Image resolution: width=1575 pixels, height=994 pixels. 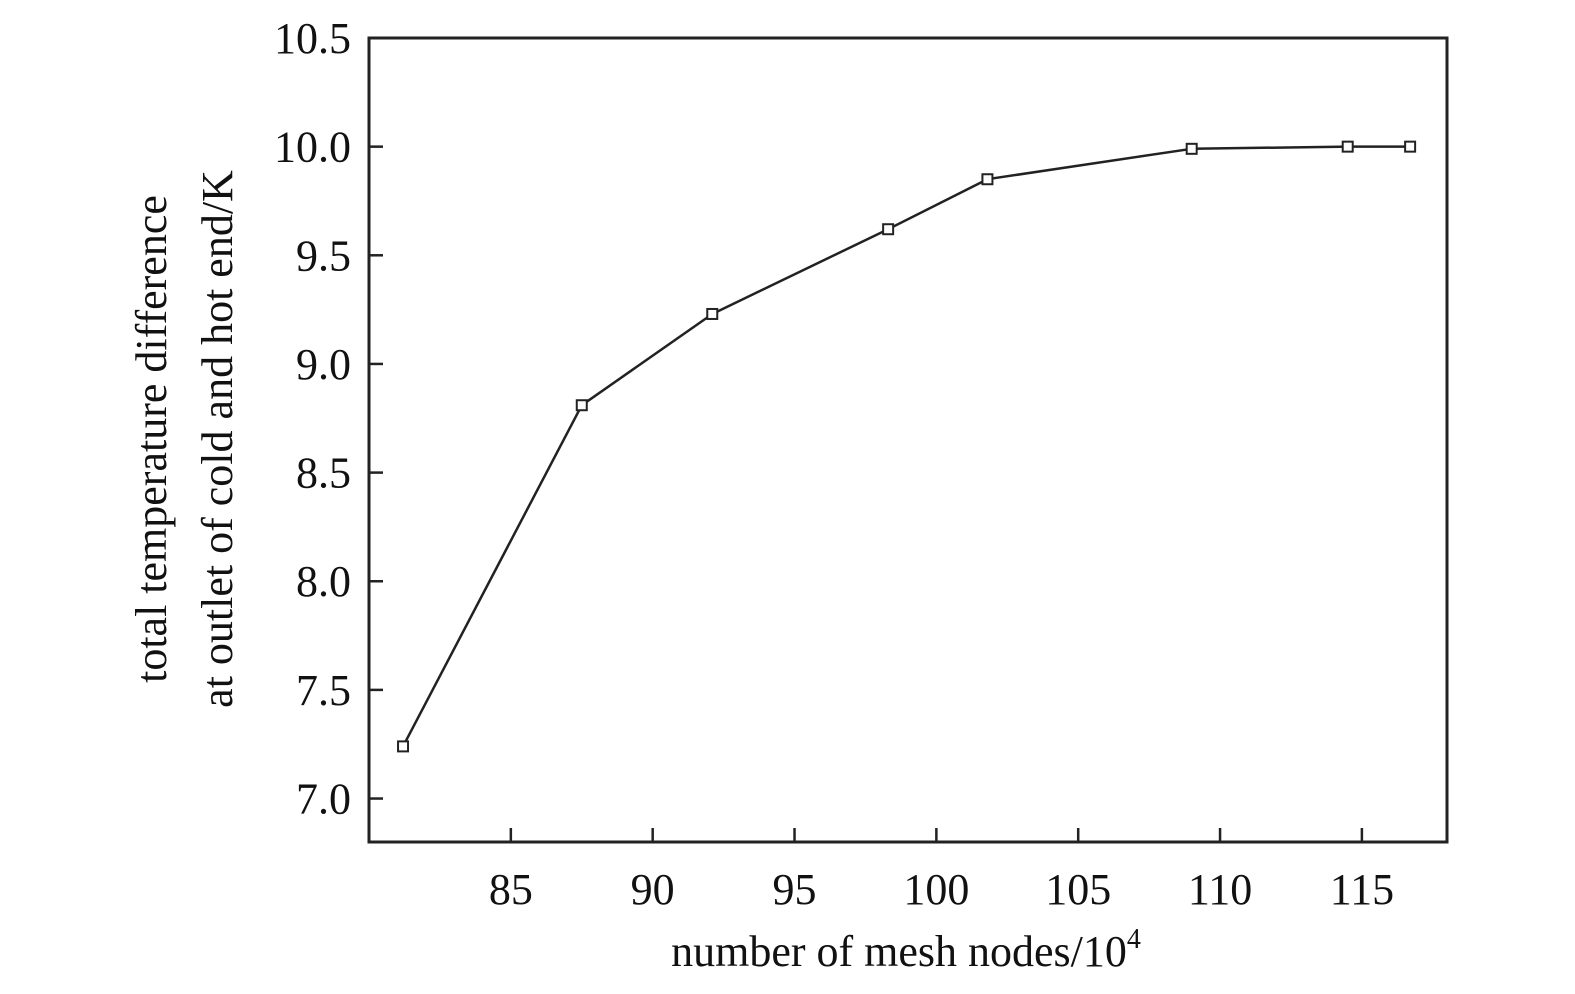 I want to click on x-tick-label: 95, so click(x=795, y=889).